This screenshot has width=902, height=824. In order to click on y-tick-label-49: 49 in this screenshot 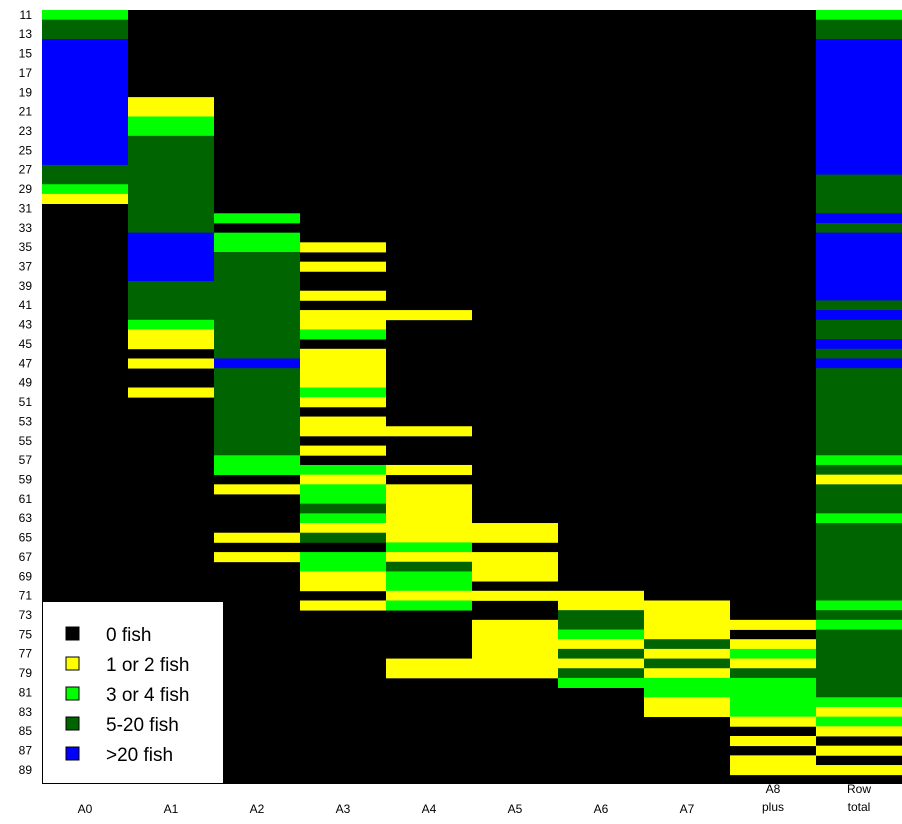, I will do `click(26, 383)`.